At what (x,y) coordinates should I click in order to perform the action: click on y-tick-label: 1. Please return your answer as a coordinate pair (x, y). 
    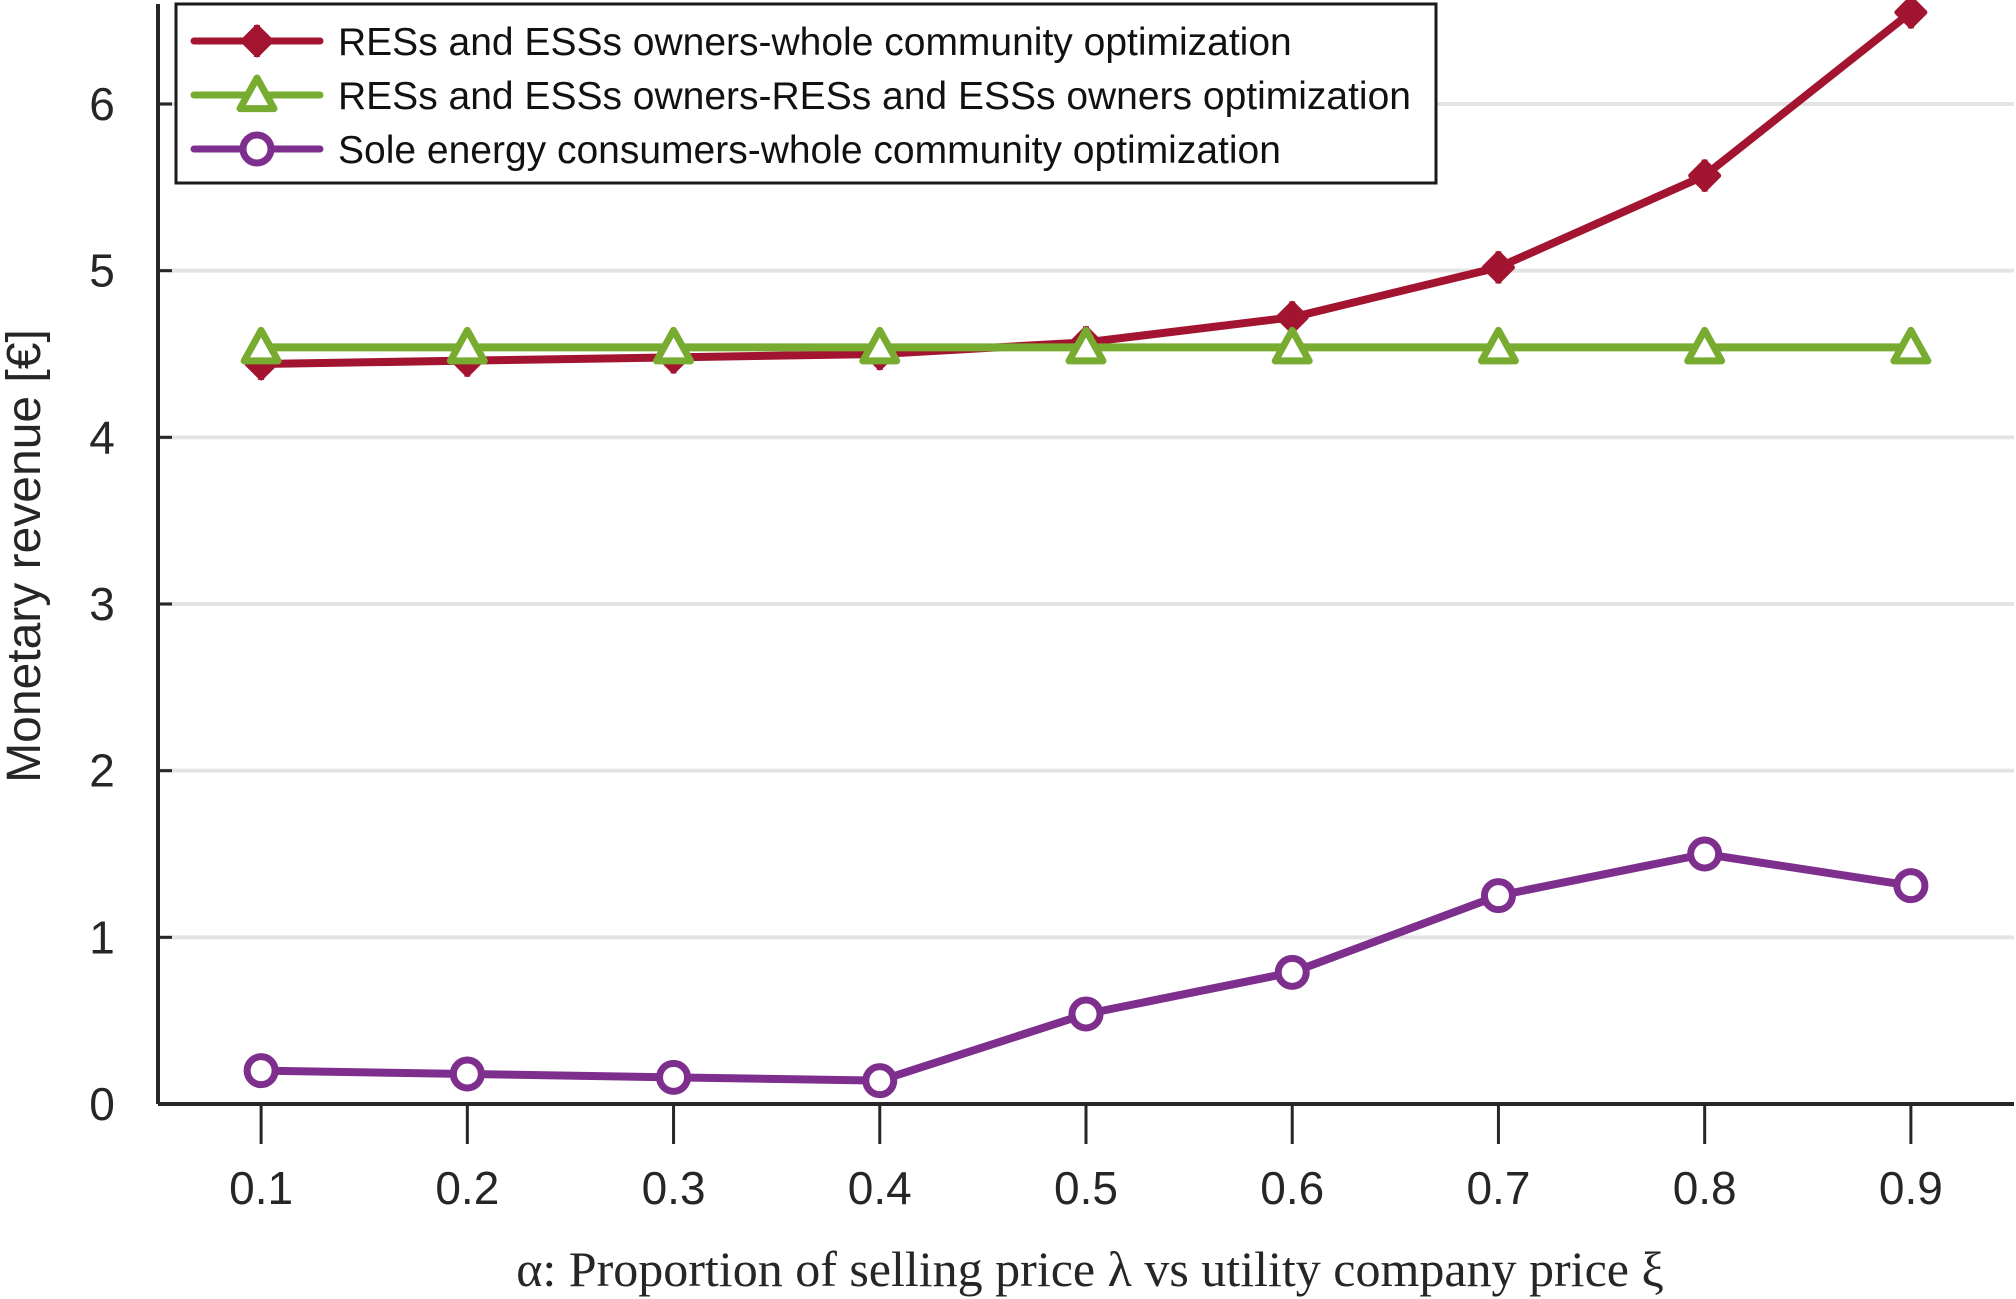
    Looking at the image, I should click on (102, 937).